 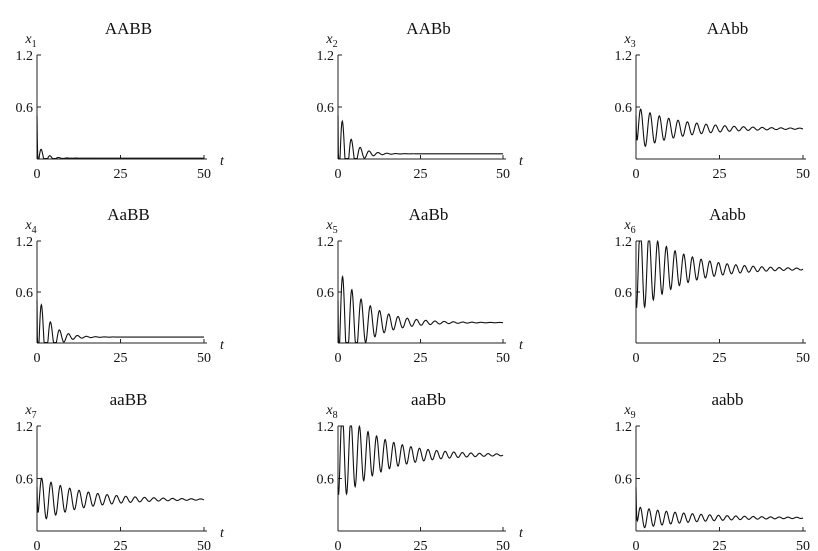 What do you see at coordinates (37, 358) in the screenshot?
I see `panel-4-xtick-label-0: 0` at bounding box center [37, 358].